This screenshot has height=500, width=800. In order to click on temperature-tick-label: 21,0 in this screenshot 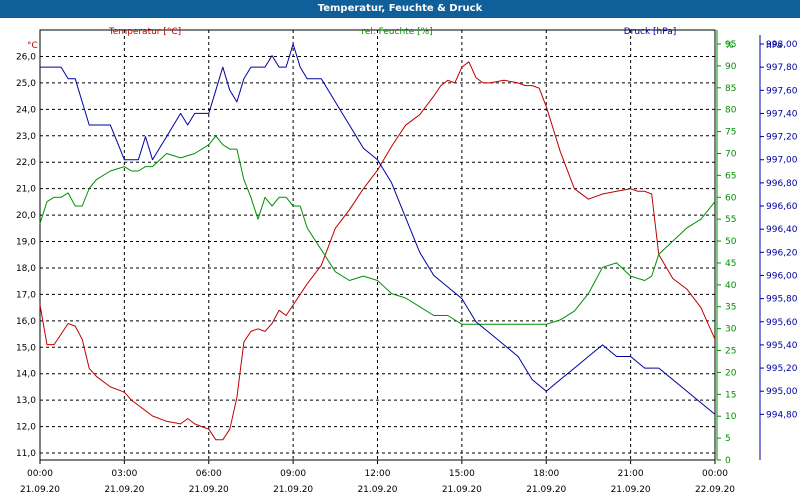, I will do `click(26, 190)`.